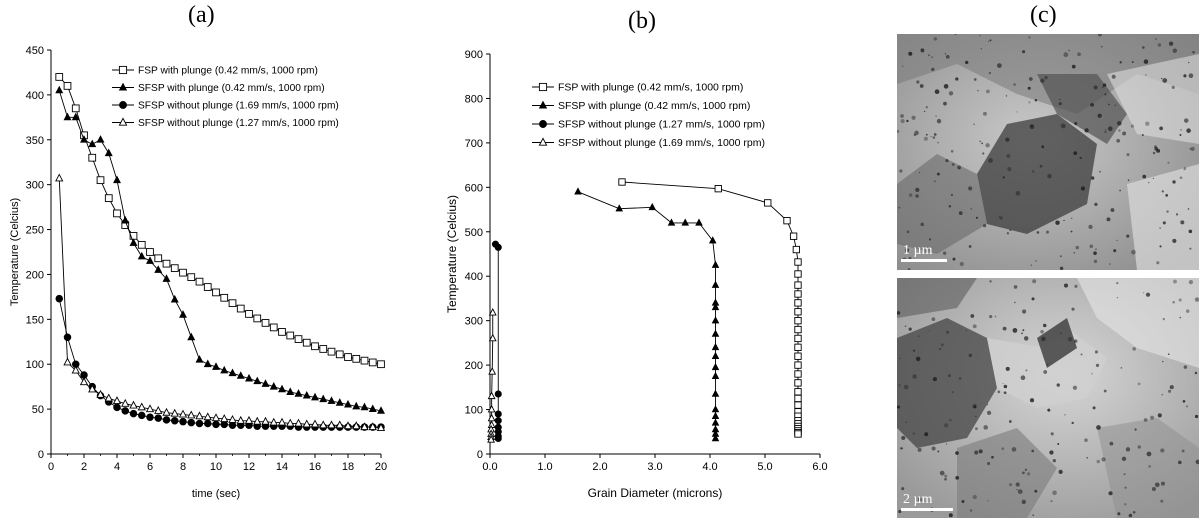 The height and width of the screenshot is (518, 1199). What do you see at coordinates (35, 365) in the screenshot?
I see `y-tick-label: 100` at bounding box center [35, 365].